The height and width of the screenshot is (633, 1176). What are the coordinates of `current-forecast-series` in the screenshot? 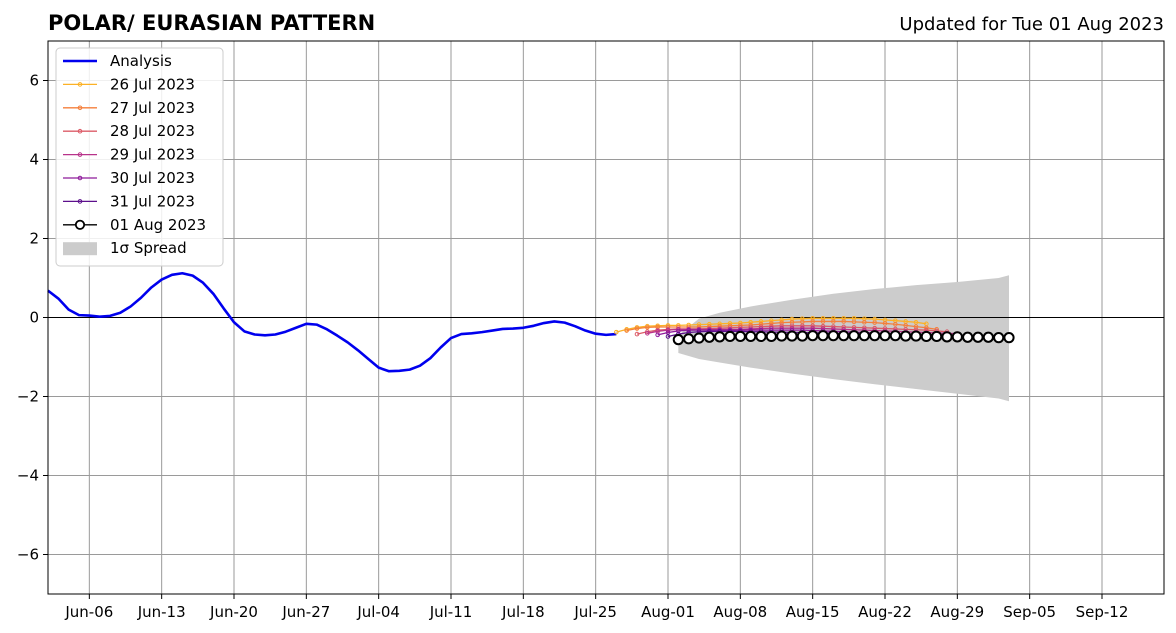 It's located at (843, 338).